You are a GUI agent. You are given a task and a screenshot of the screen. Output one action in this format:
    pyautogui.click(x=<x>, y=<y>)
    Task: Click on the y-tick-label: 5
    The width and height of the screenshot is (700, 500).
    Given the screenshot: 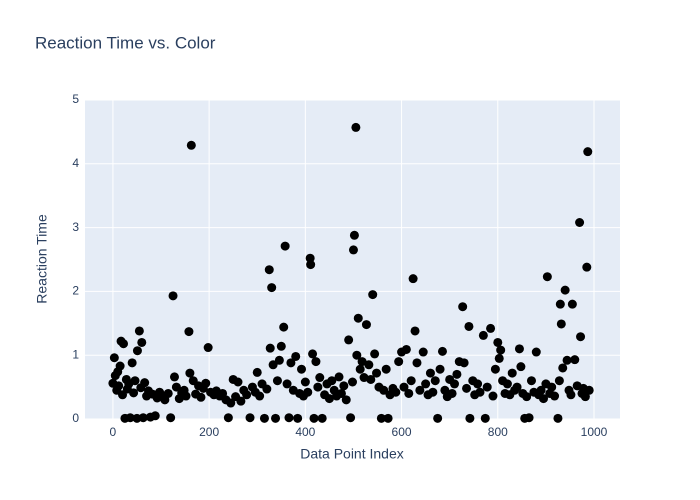 What is the action you would take?
    pyautogui.click(x=75, y=99)
    